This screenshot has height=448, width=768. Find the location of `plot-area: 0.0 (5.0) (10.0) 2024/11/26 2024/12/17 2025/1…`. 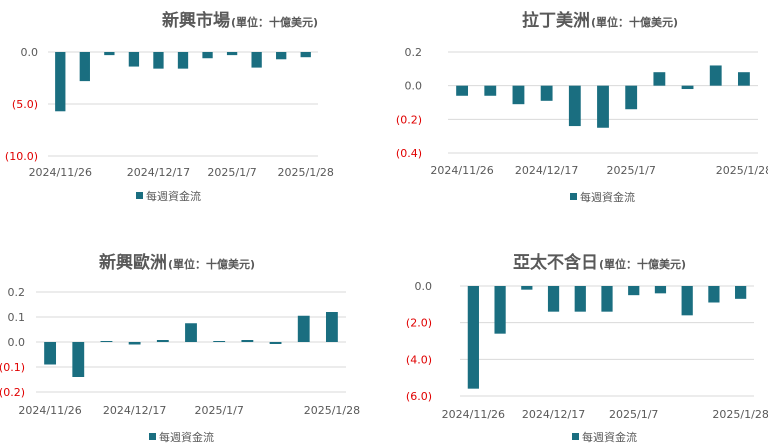

plot-area: 0.0 (5.0) (10.0) 2024/11/26 2024/12/17 2025/1… is located at coordinates (169, 112).